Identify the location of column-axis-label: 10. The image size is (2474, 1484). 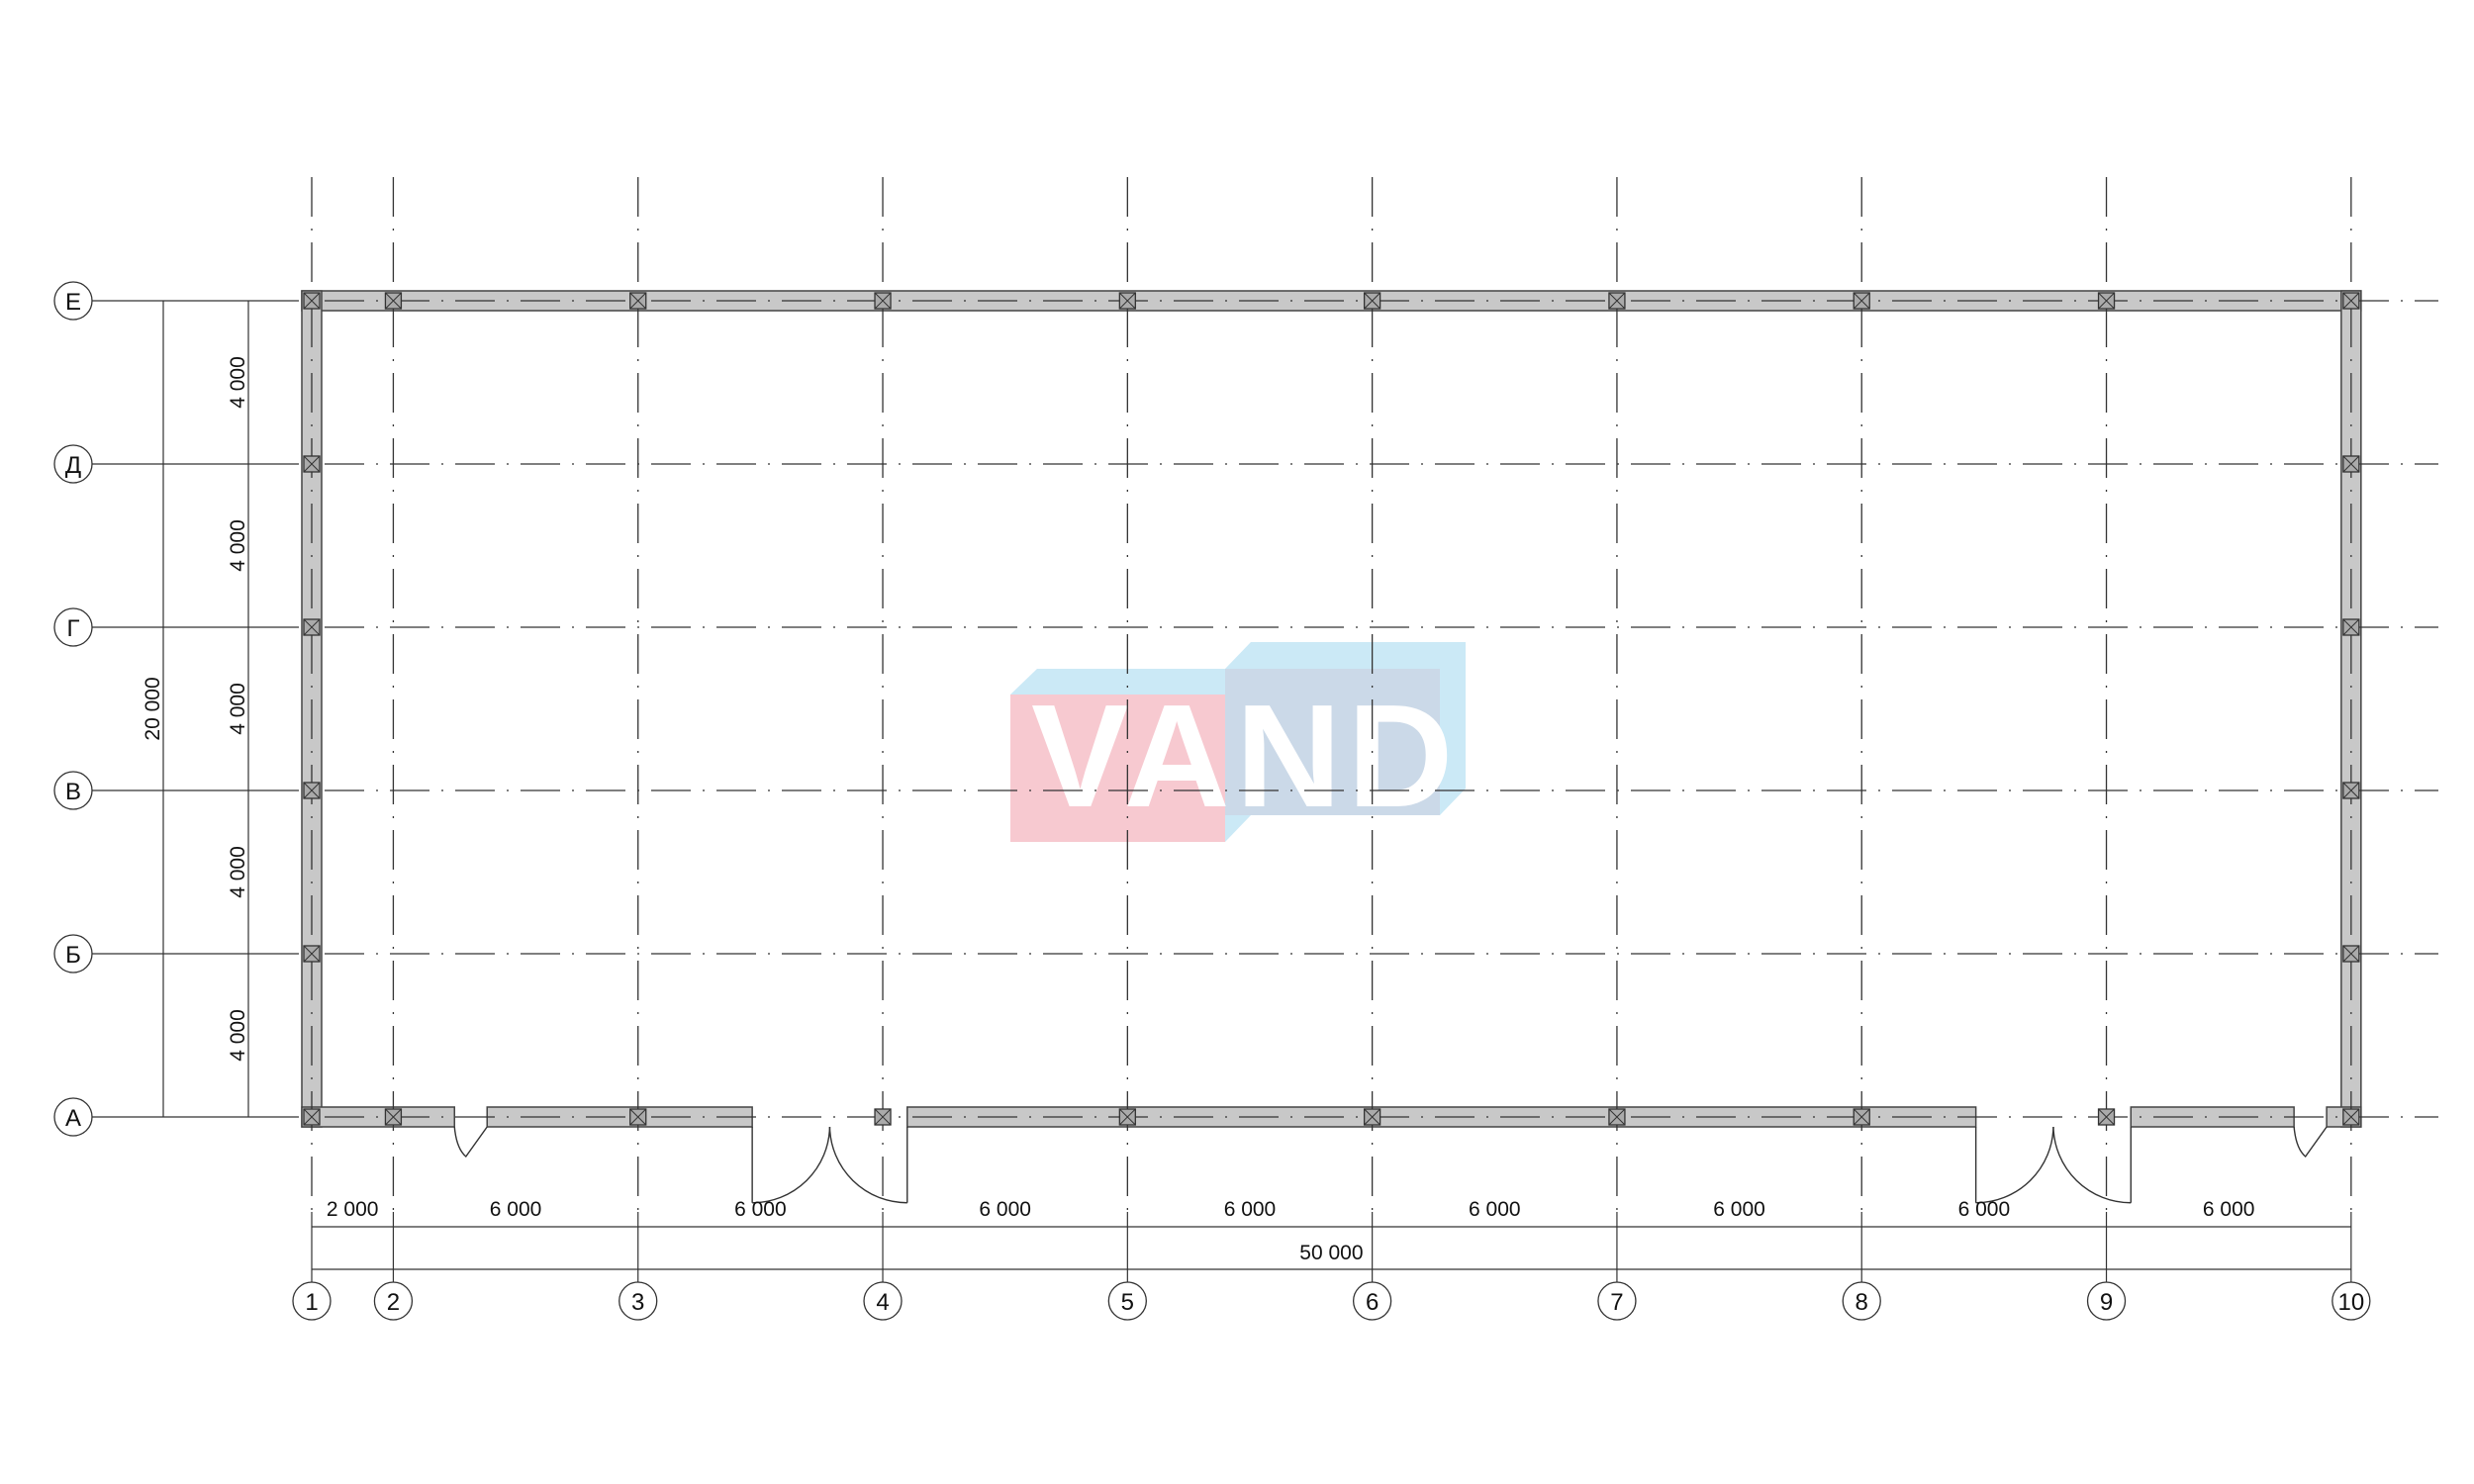
(2351, 1302).